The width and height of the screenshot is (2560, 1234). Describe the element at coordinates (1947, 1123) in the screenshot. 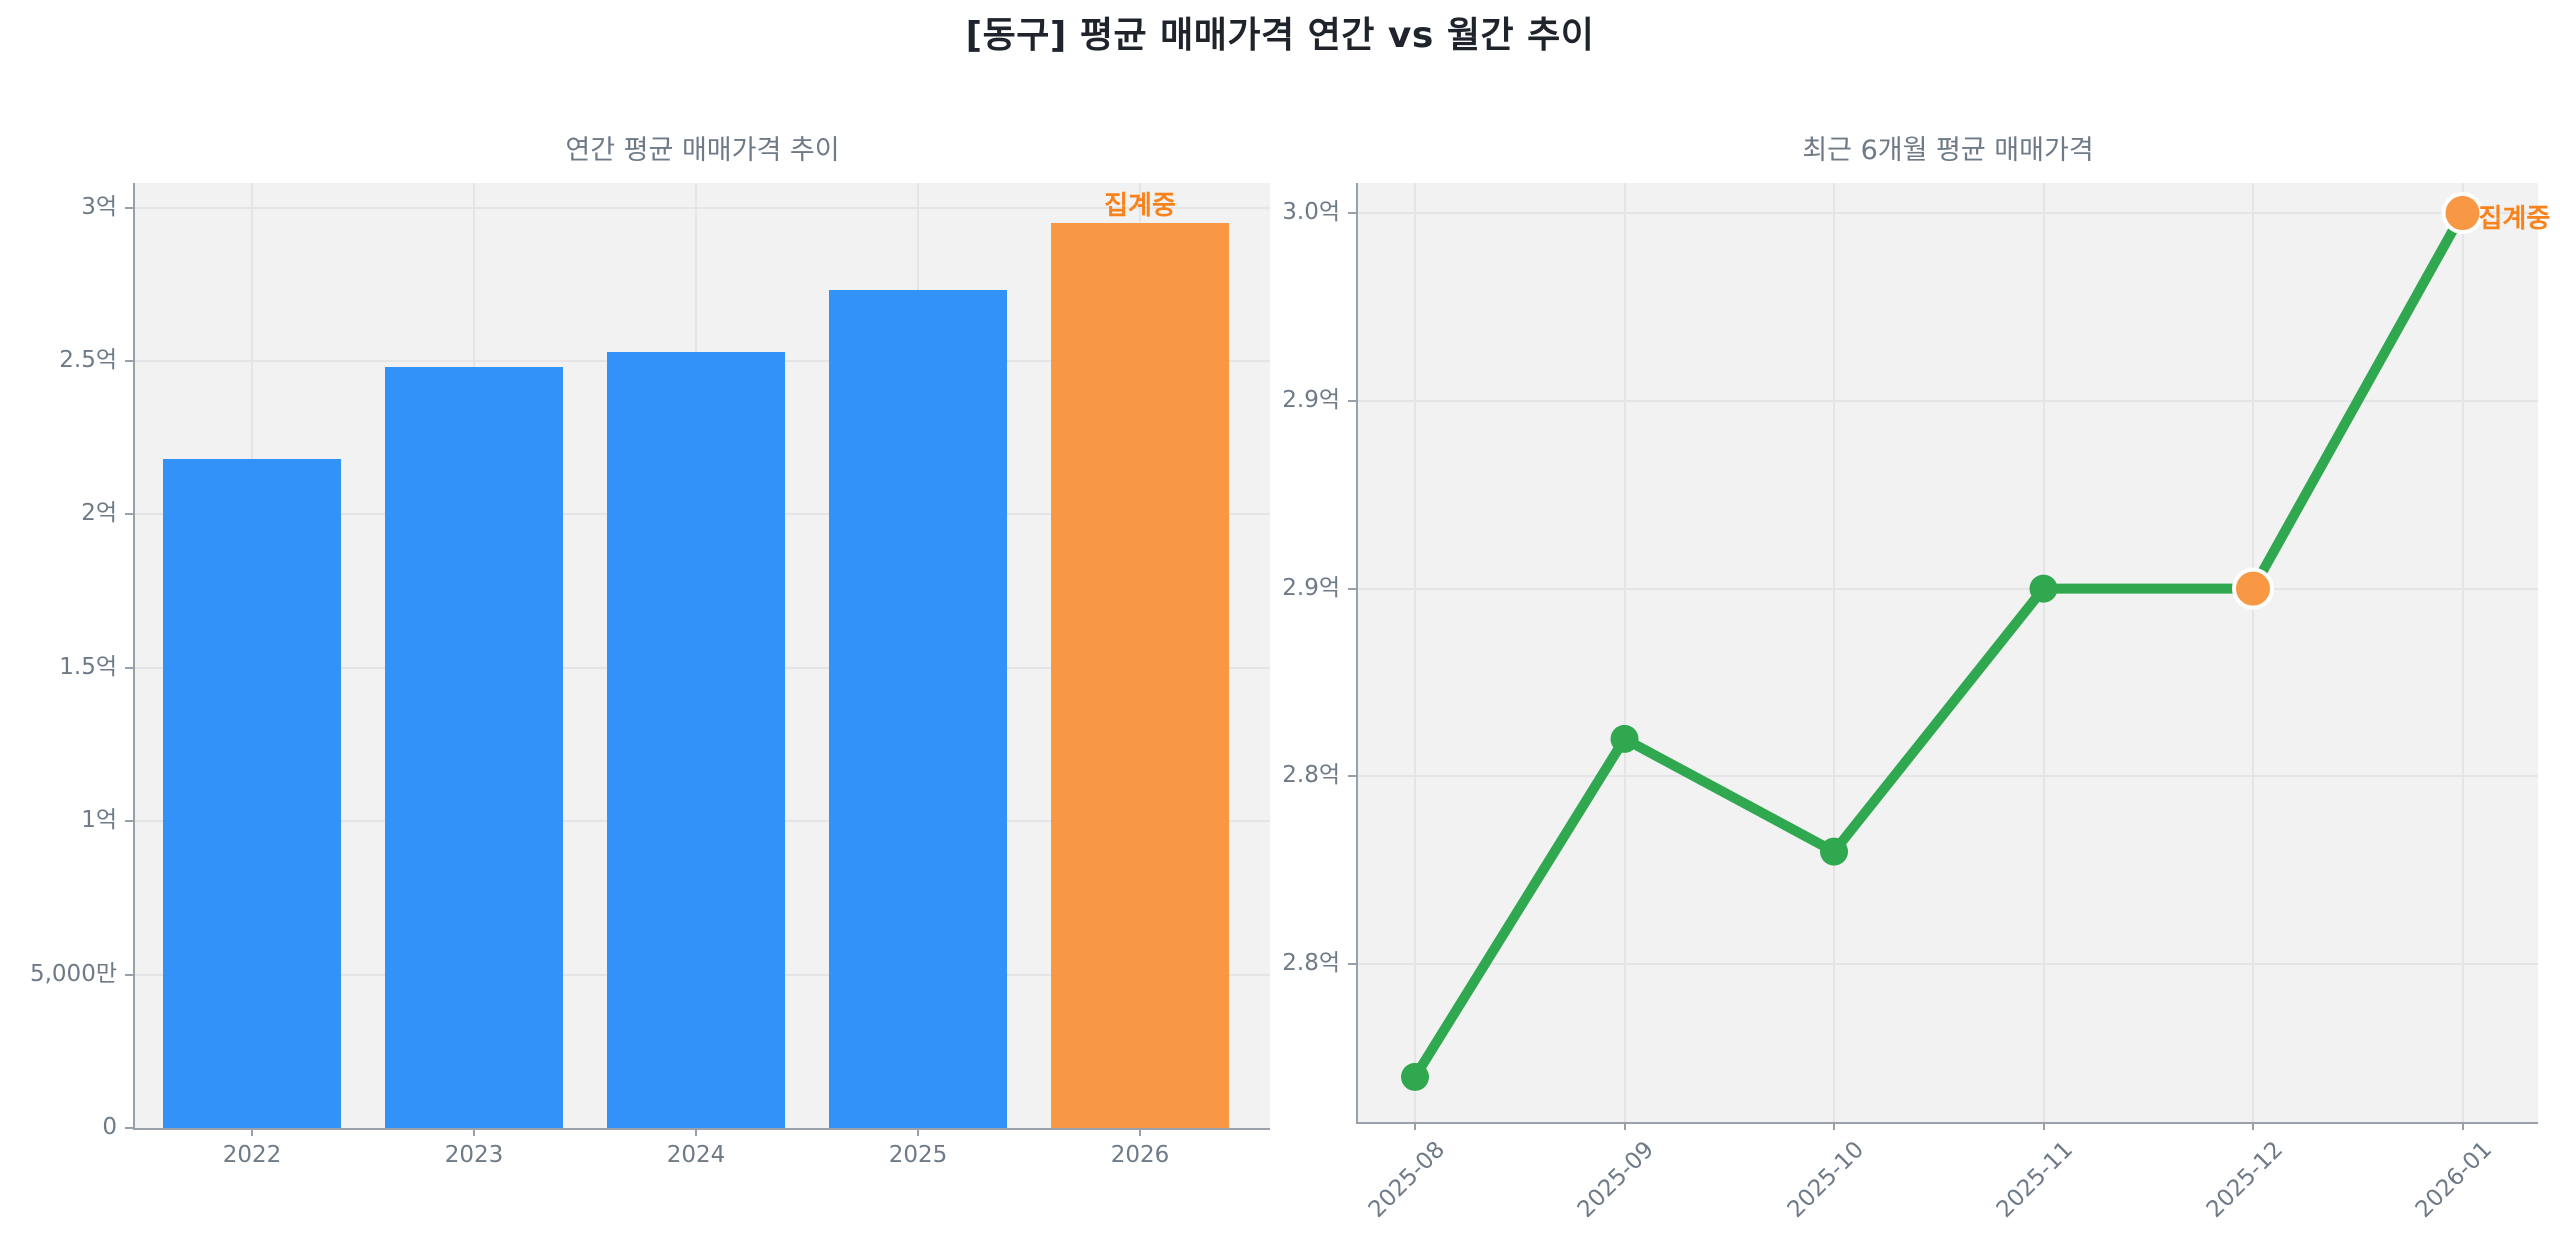

I see `line-bottom-spine` at that location.